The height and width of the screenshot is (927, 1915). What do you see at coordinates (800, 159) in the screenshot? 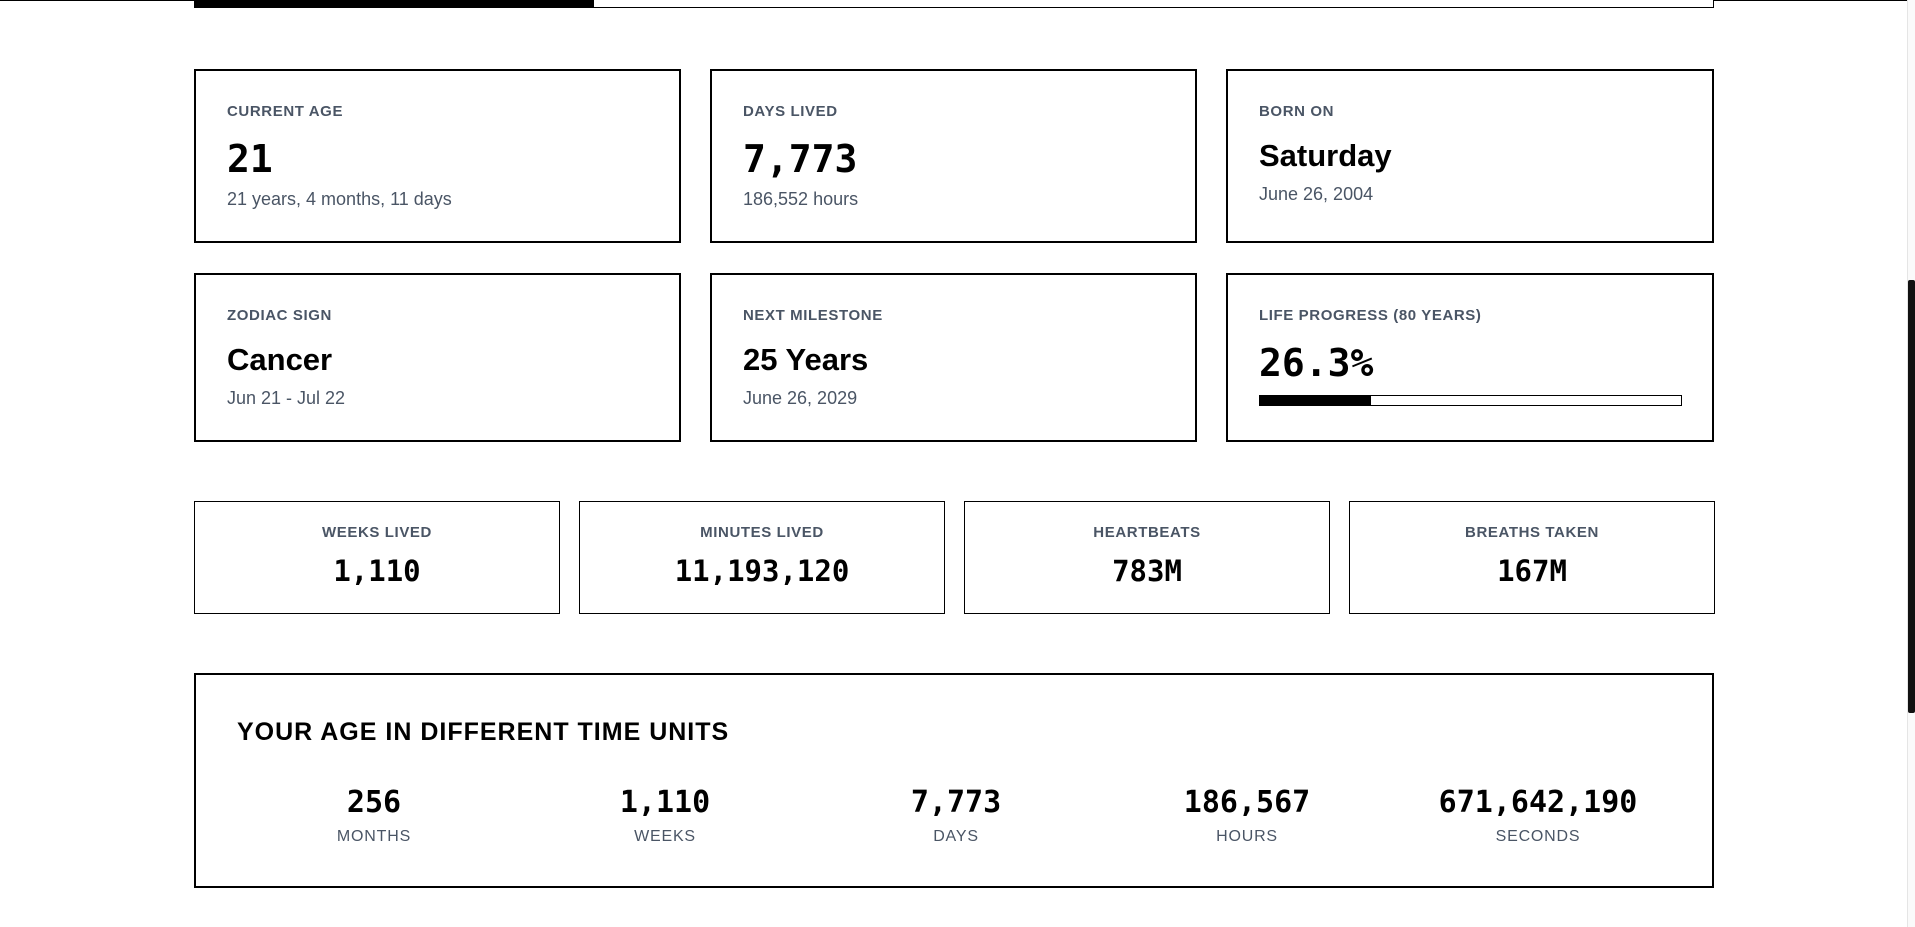
I see `days-lived-value: 7,773` at bounding box center [800, 159].